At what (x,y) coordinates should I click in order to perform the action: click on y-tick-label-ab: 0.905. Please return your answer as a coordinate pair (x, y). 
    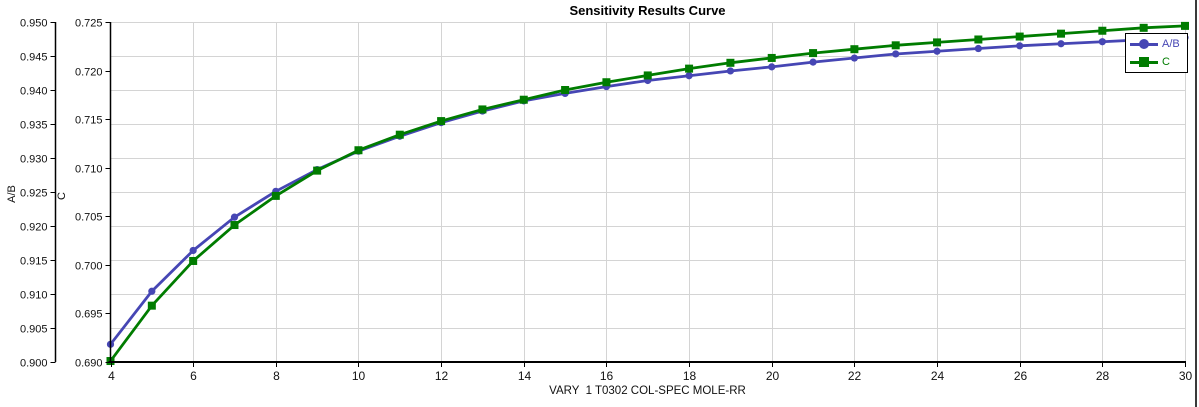
    Looking at the image, I should click on (34, 330).